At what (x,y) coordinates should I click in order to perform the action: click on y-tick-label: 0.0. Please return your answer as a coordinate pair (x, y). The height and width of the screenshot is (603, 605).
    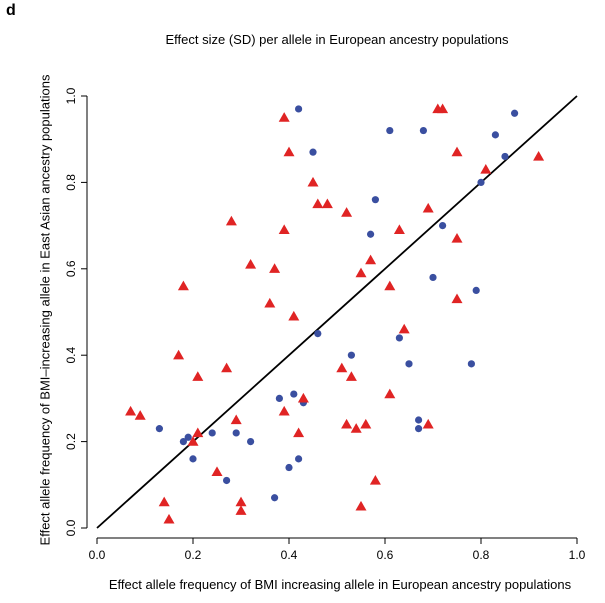
    Looking at the image, I should click on (71, 527).